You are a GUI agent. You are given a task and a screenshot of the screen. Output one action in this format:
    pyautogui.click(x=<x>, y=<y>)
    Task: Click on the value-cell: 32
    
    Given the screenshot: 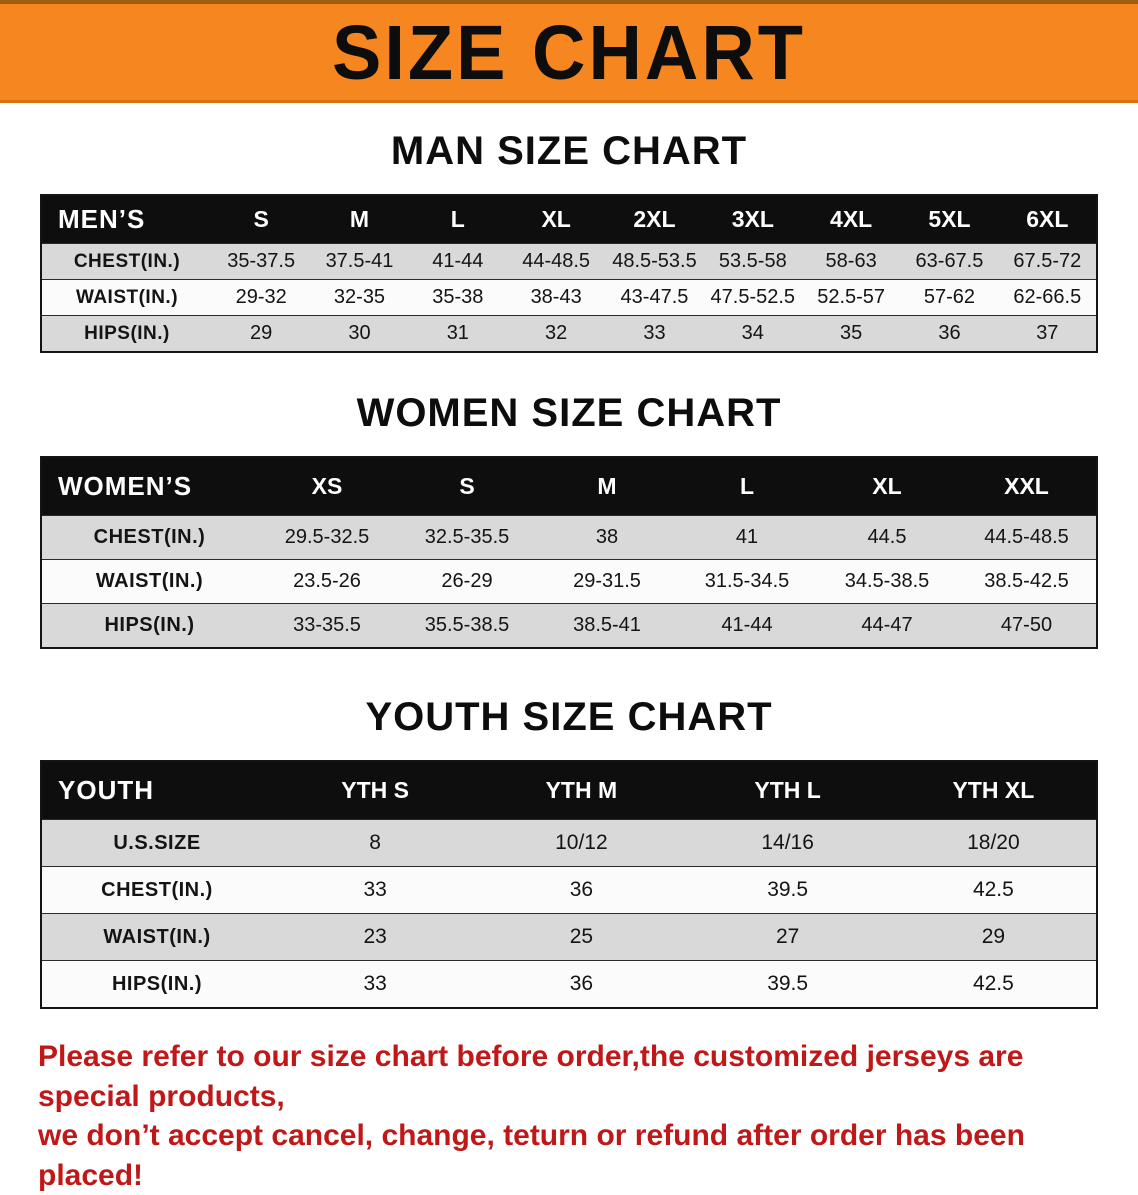 What is the action you would take?
    pyautogui.click(x=556, y=333)
    